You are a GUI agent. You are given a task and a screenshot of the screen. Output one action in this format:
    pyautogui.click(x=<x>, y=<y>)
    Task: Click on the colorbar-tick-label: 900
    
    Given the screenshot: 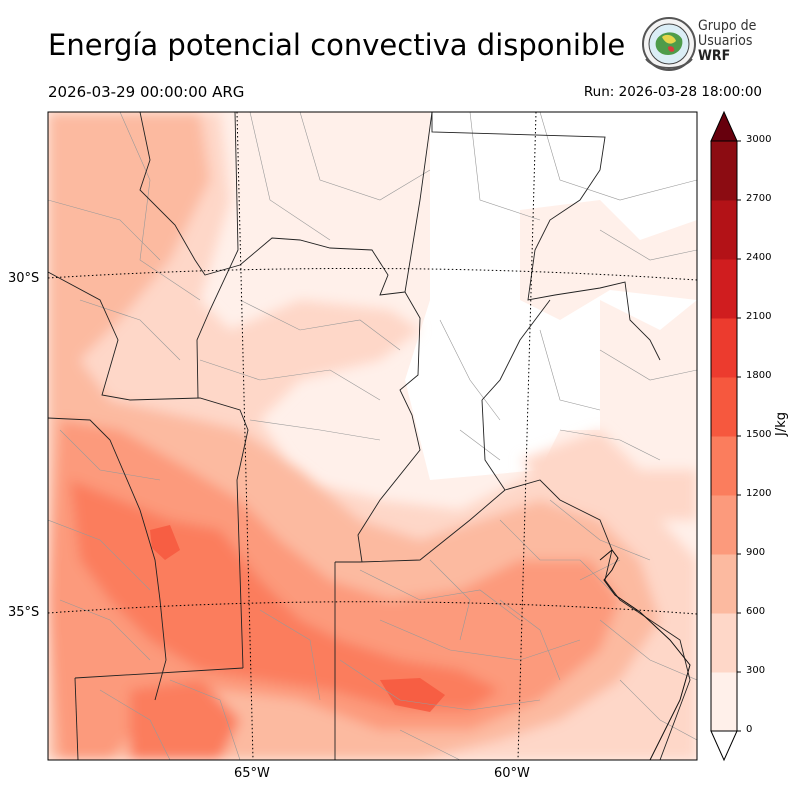 What is the action you would take?
    pyautogui.click(x=756, y=552)
    